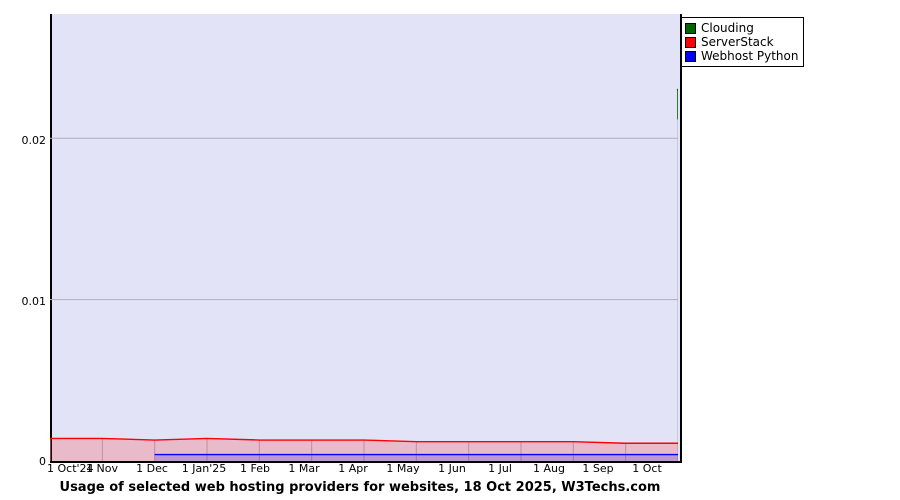 Image resolution: width=900 pixels, height=500 pixels. What do you see at coordinates (353, 468) in the screenshot?
I see `x-tick-label-6: 1 Apr` at bounding box center [353, 468].